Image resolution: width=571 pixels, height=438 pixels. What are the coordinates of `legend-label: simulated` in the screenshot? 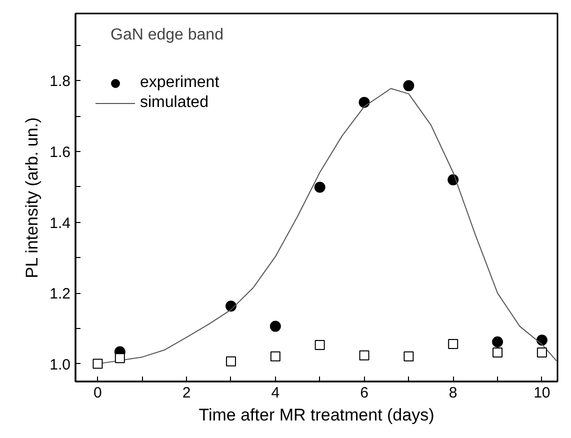 It's located at (174, 103).